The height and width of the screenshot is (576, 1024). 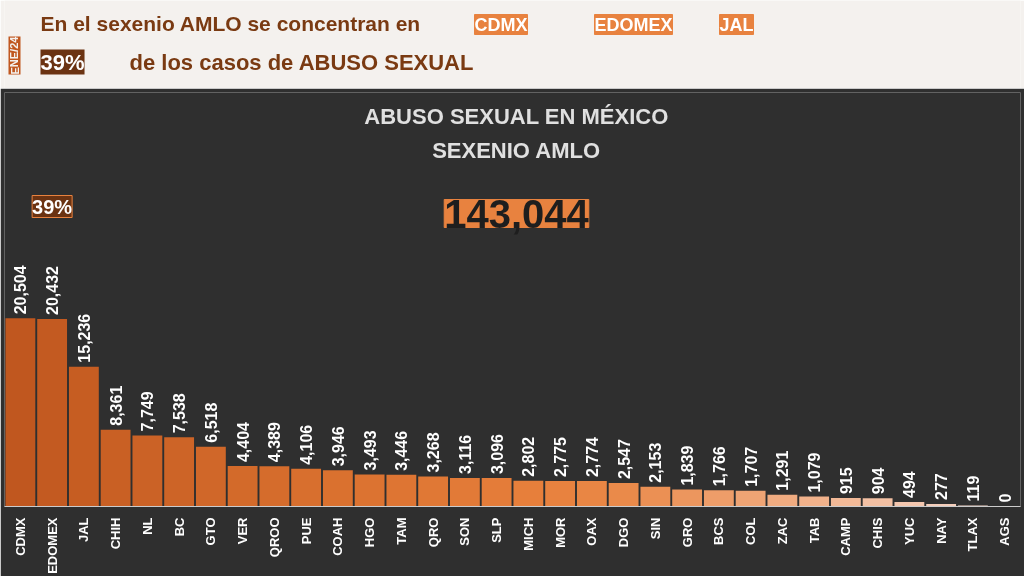 What do you see at coordinates (815, 472) in the screenshot?
I see `data-label: 1,079` at bounding box center [815, 472].